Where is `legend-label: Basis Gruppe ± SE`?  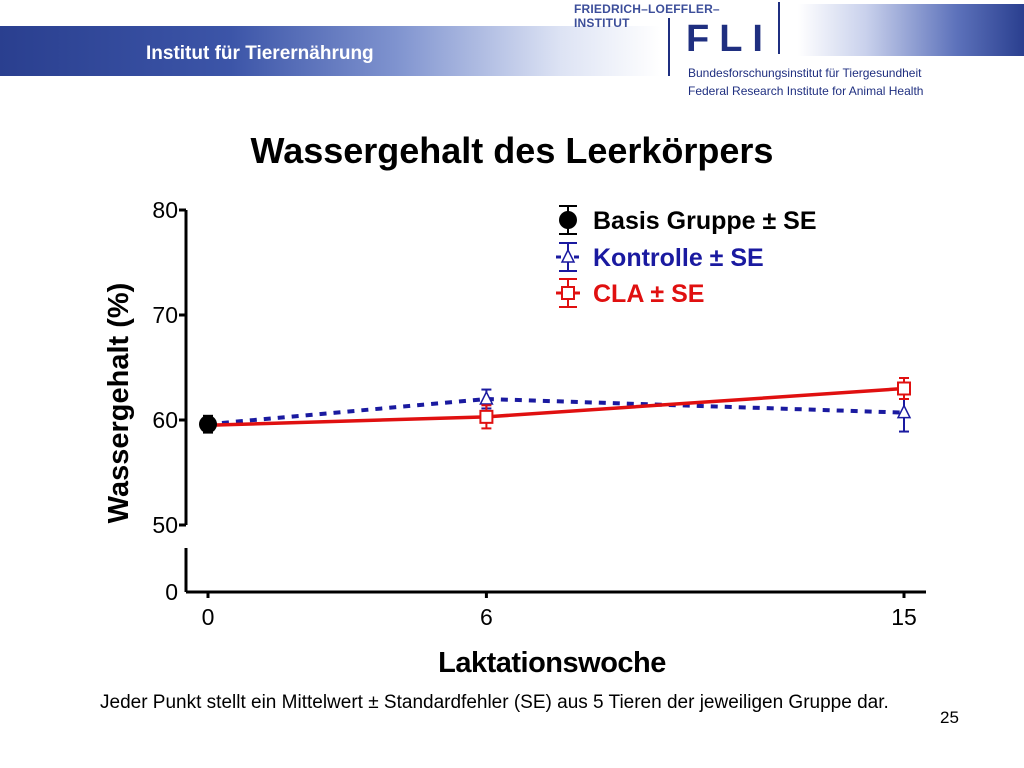 legend-label: Basis Gruppe ± SE is located at coordinates (705, 221).